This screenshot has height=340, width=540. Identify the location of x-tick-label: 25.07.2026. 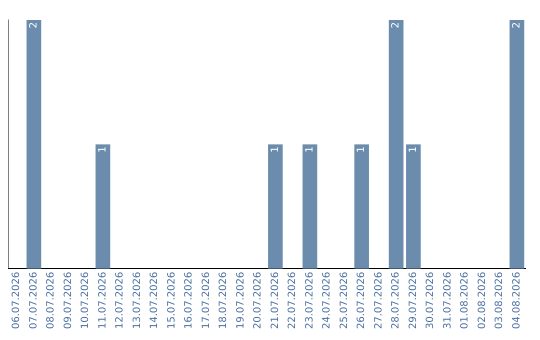
(344, 301).